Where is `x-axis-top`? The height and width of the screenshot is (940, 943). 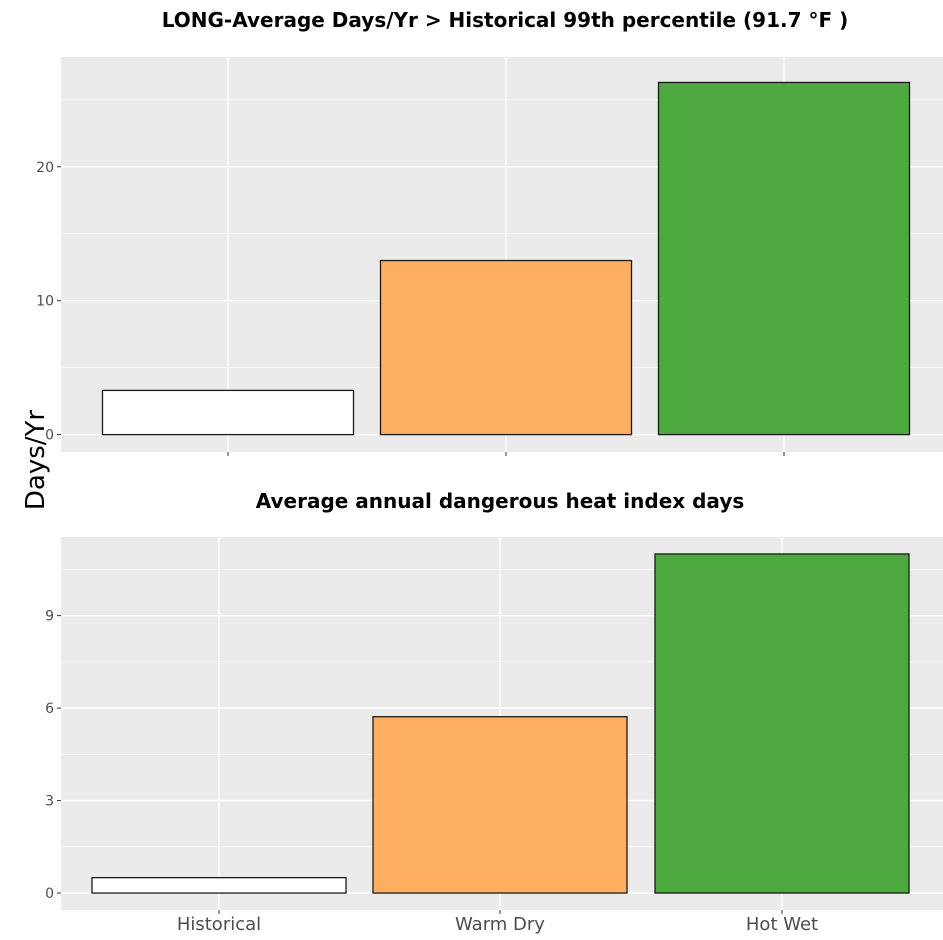 x-axis-top is located at coordinates (506, 454).